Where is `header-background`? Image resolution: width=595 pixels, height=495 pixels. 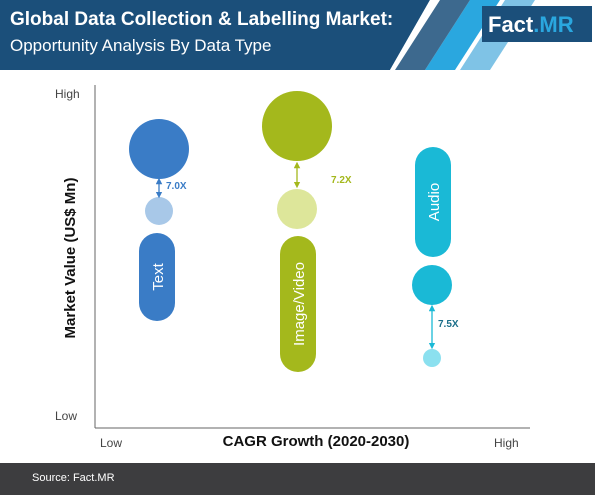 header-background is located at coordinates (297, 35).